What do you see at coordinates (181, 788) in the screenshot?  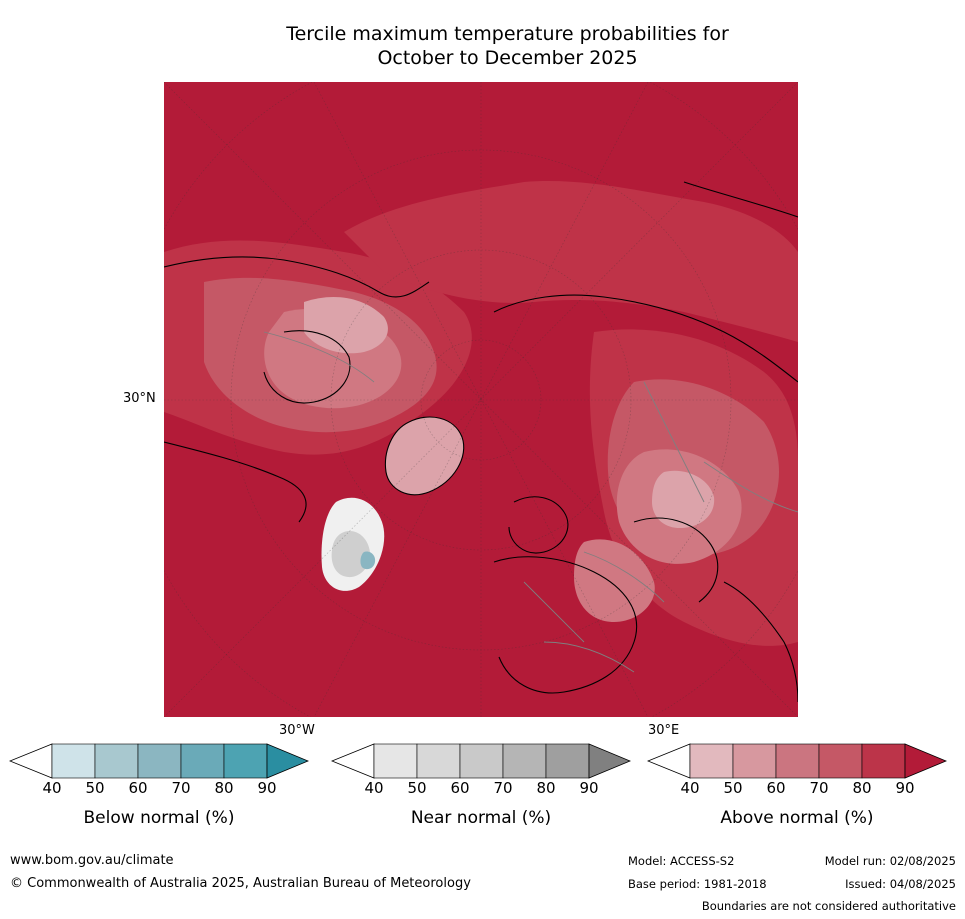 I see `tick-below-70: 70` at bounding box center [181, 788].